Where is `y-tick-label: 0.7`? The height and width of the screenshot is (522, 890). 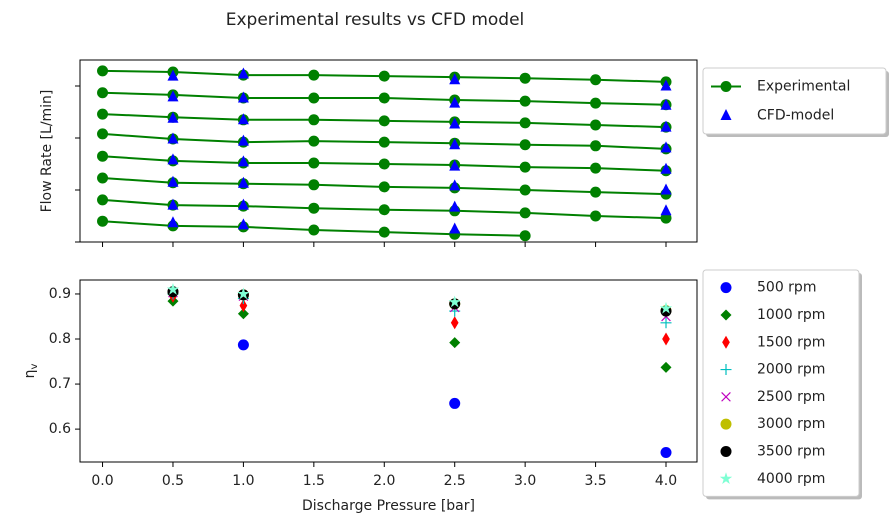
y-tick-label: 0.7 is located at coordinates (60, 384).